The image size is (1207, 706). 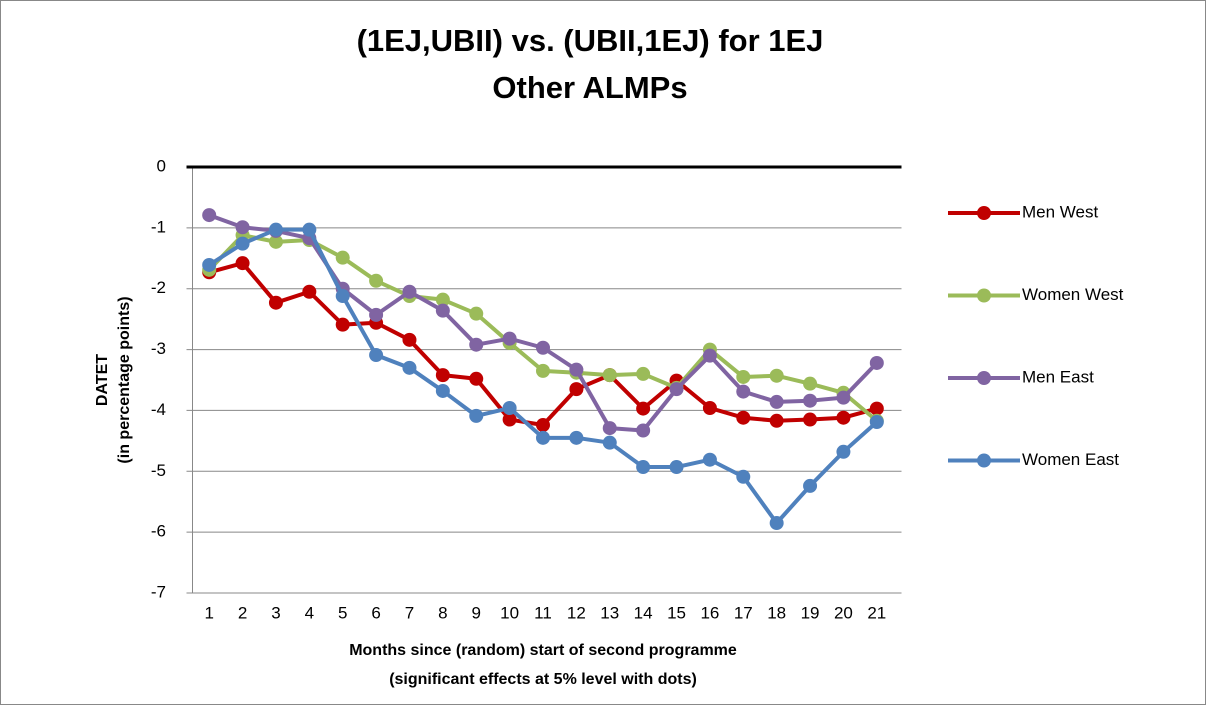 I want to click on x-tick-label: 21, so click(x=876, y=612).